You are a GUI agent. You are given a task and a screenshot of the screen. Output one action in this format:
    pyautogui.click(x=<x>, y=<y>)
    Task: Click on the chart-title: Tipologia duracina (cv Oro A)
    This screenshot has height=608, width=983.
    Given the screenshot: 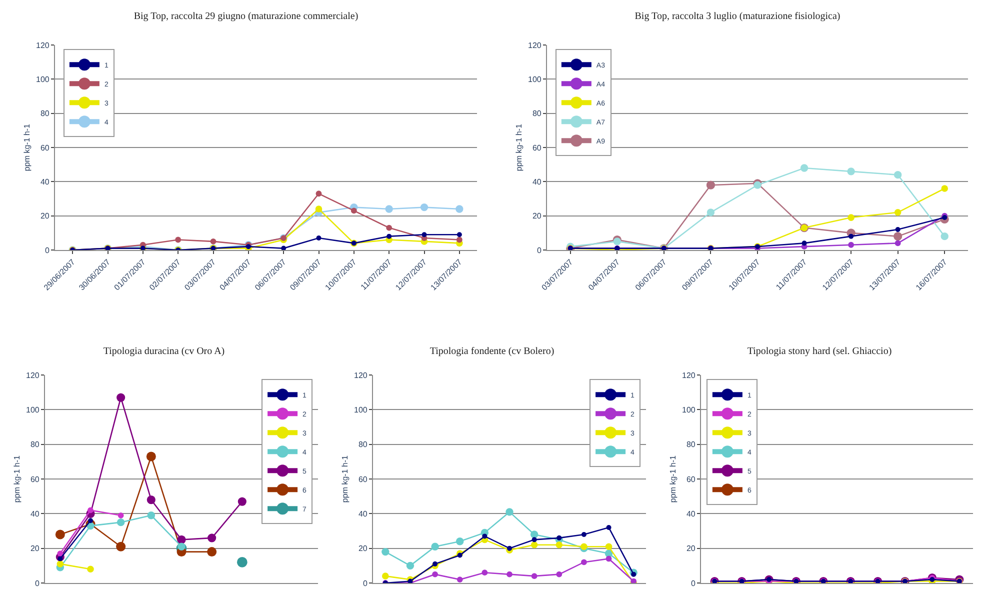 What is the action you would take?
    pyautogui.click(x=164, y=351)
    